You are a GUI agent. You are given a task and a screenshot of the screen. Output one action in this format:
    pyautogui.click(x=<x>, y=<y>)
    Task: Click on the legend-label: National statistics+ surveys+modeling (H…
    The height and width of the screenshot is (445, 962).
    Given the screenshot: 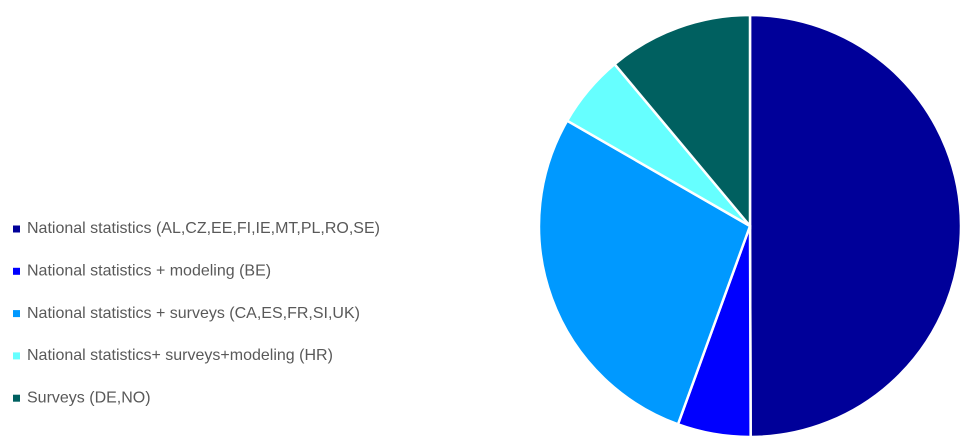 What is the action you would take?
    pyautogui.click(x=180, y=355)
    